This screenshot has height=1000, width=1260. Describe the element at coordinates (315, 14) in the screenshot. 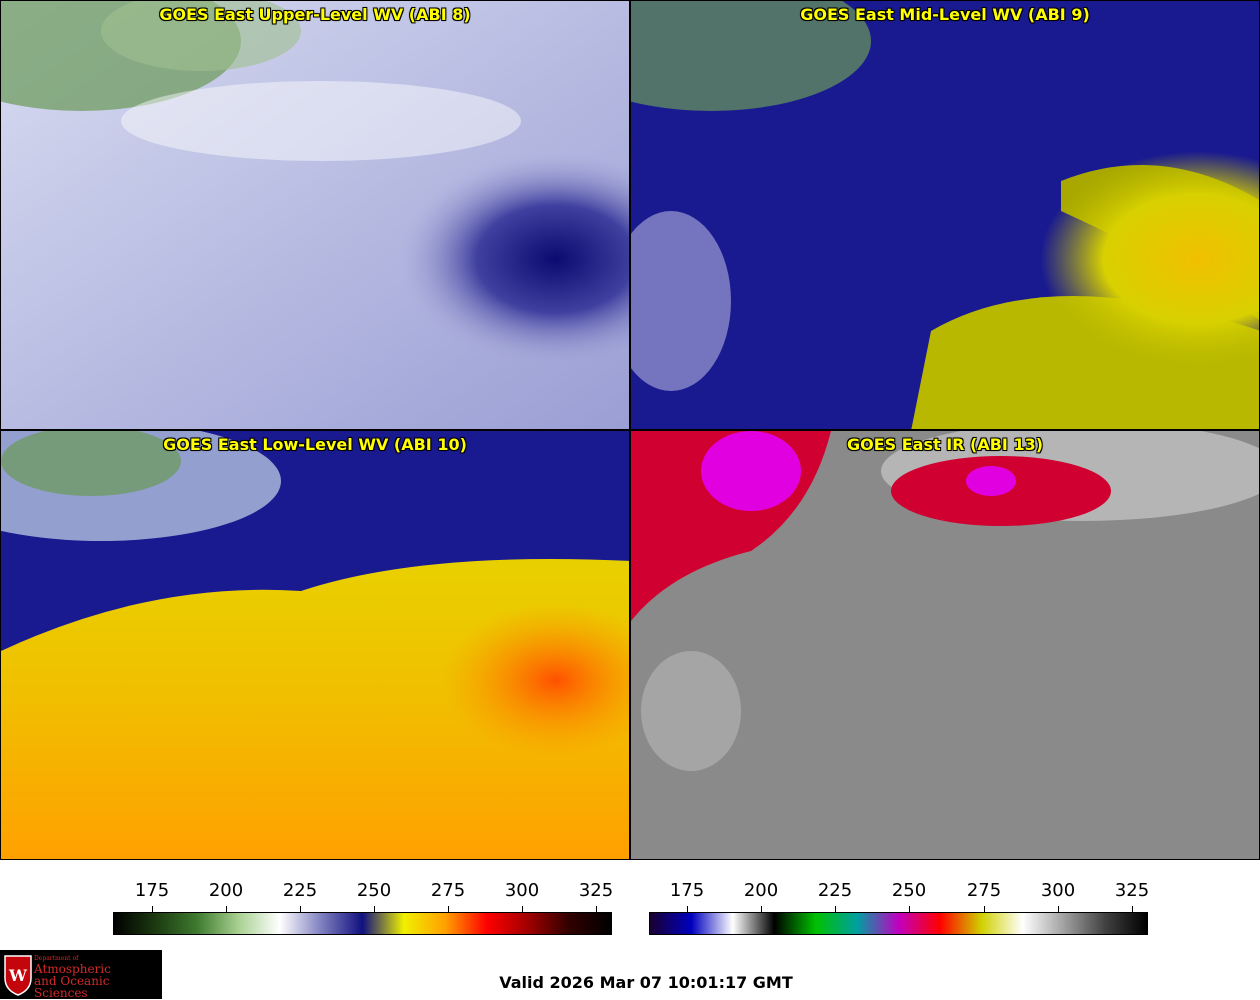

I see `panel-title: GOES East Upper-Level WV (ABI 8)` at that location.